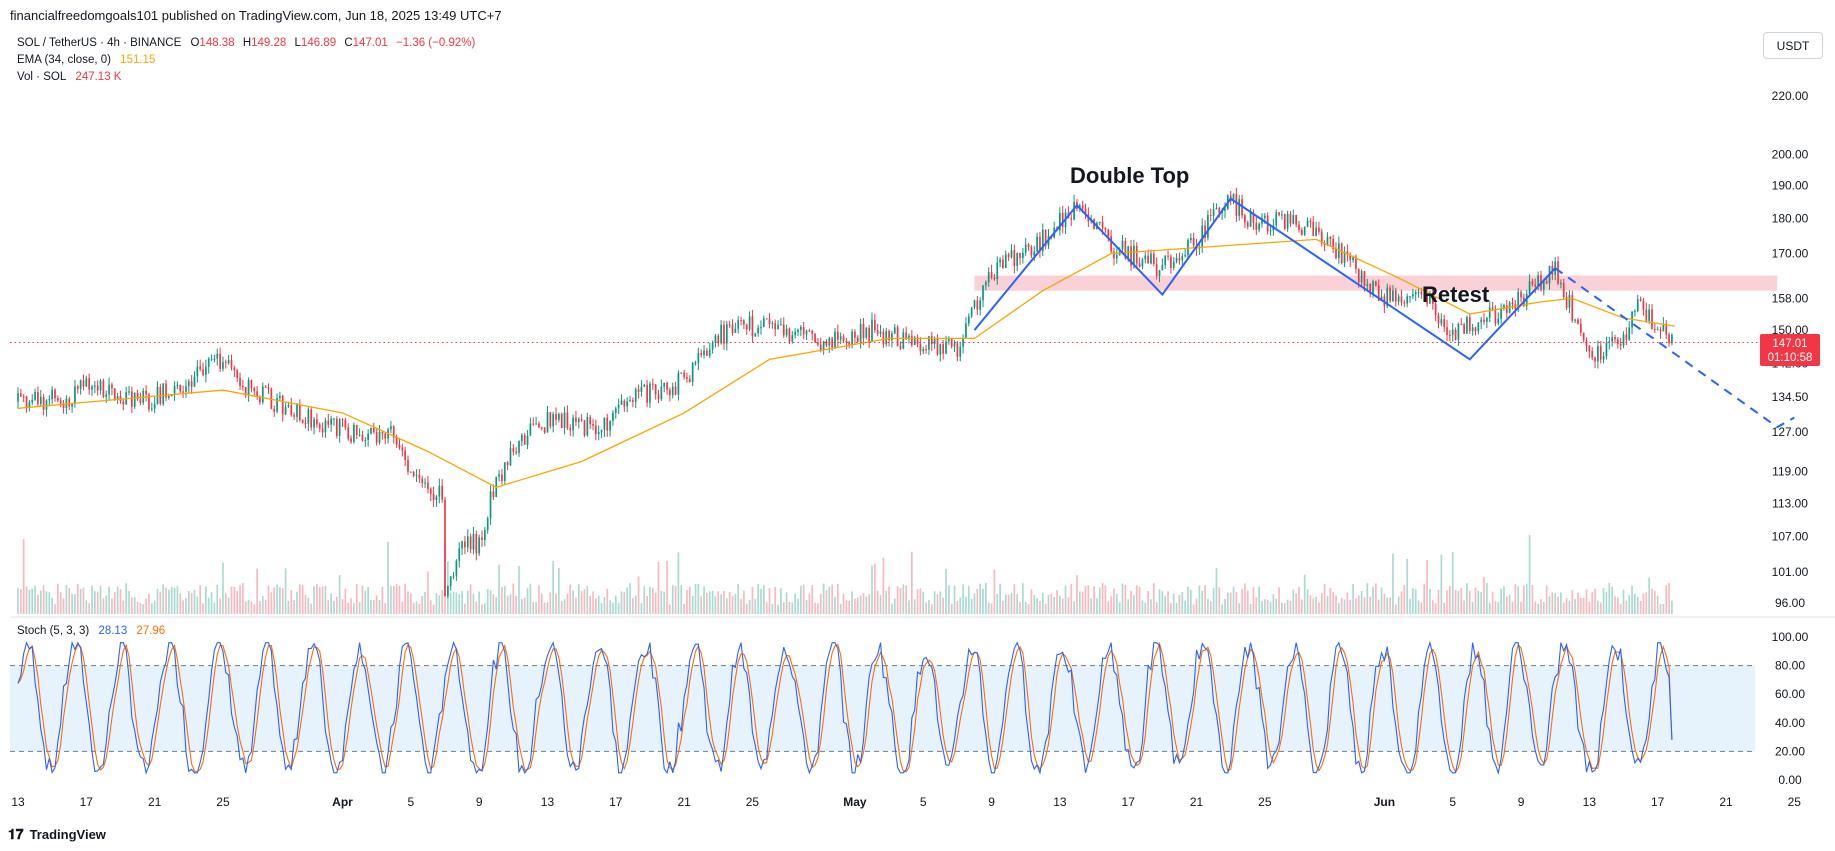 The height and width of the screenshot is (851, 1835). Describe the element at coordinates (53, 631) in the screenshot. I see `stoch-label: Stoch (5, 3, 3)` at that location.